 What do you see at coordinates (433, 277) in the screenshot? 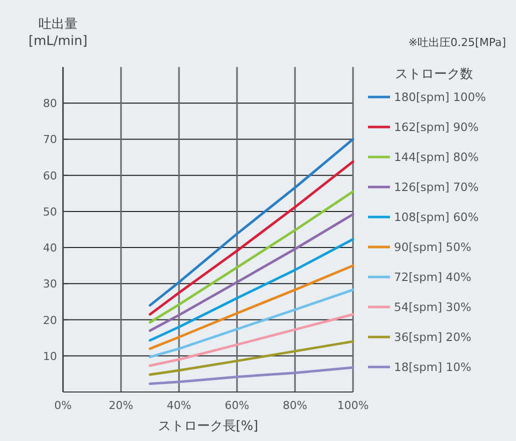
I see `legend-label: 72[spm] 40%` at bounding box center [433, 277].